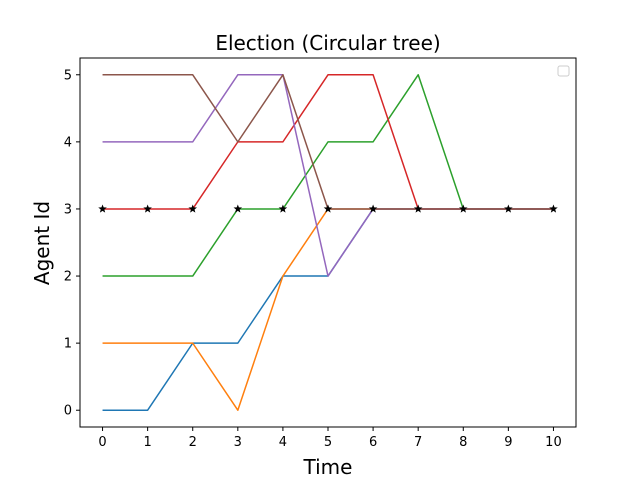 This screenshot has height=480, width=640. What do you see at coordinates (42, 243) in the screenshot?
I see `y-axis-label: Agent Id` at bounding box center [42, 243].